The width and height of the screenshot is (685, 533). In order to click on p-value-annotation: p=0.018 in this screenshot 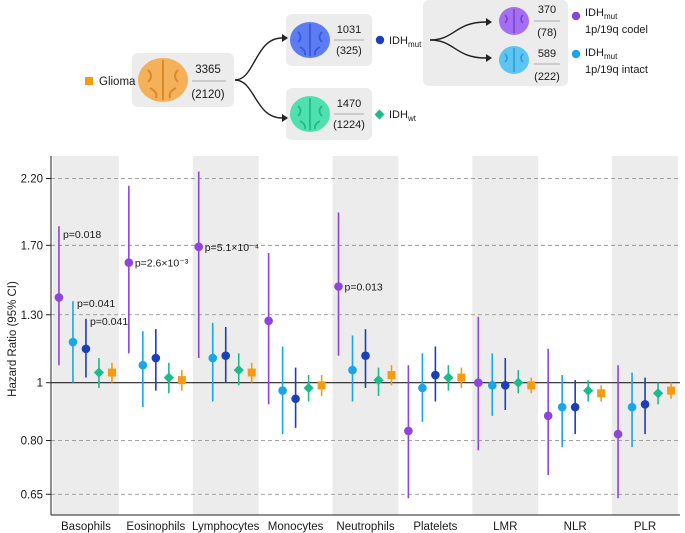, I will do `click(82, 235)`.